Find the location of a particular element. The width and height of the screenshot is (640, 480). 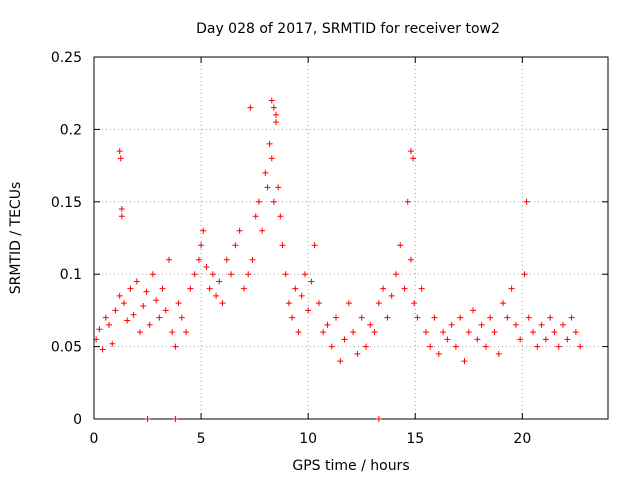

y-tick-label: 0.2 is located at coordinates (71, 130).